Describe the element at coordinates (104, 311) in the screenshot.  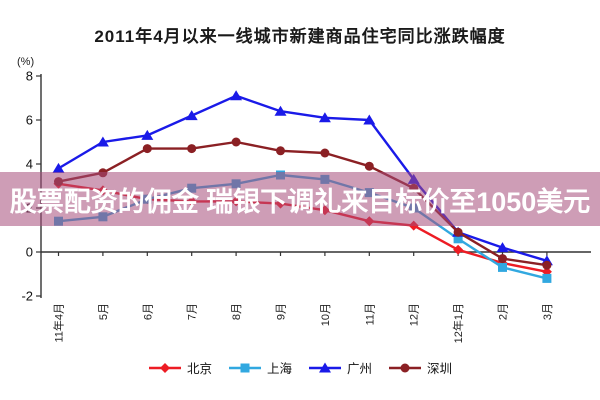
I see `x-axis-category-label: 5月` at that location.